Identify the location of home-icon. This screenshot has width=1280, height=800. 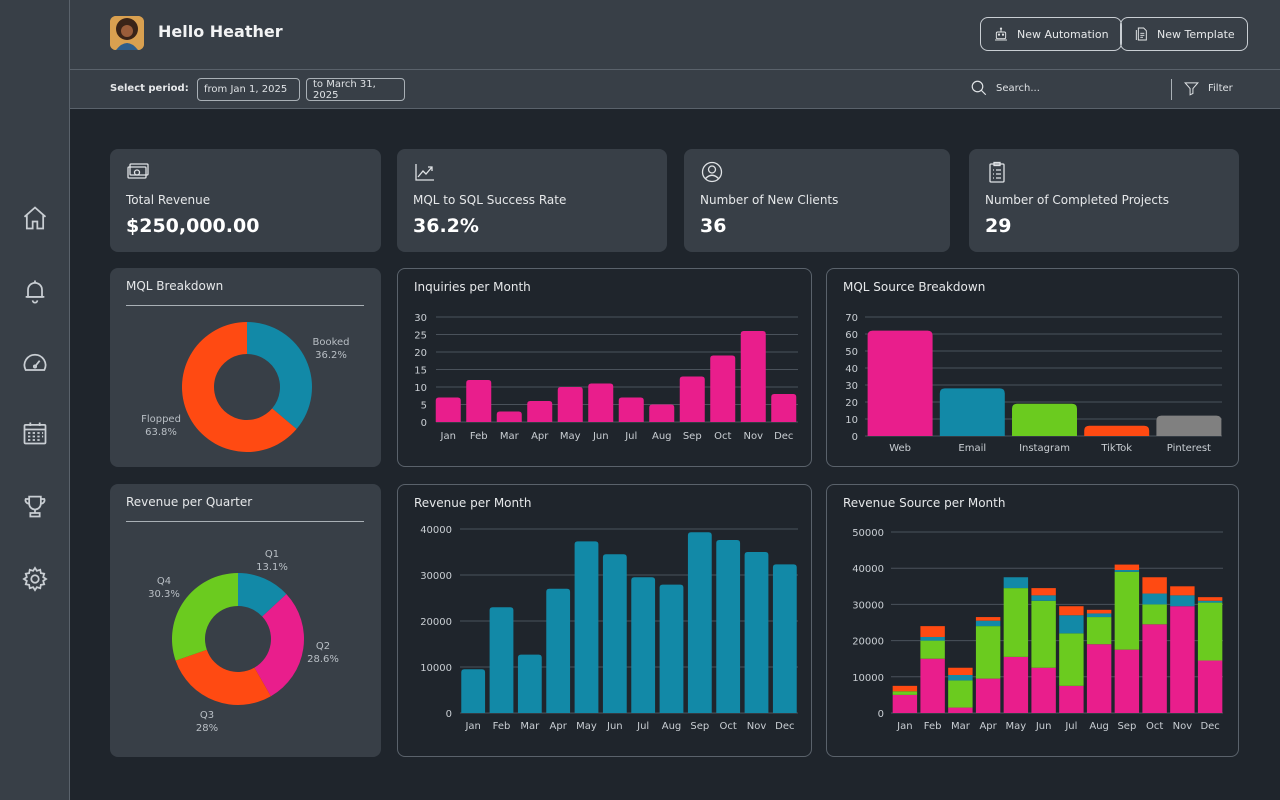
(35, 218).